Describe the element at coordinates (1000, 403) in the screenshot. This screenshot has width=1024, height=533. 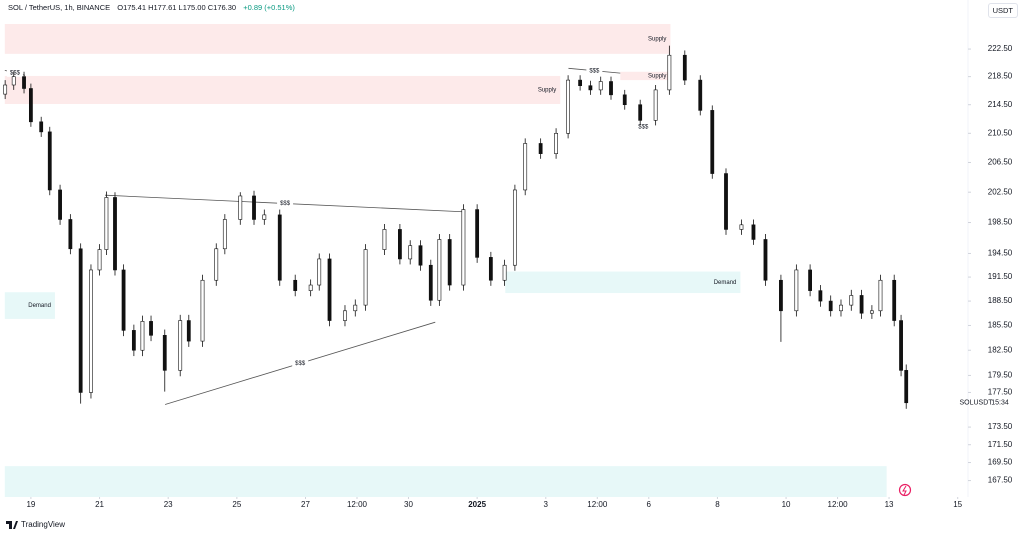
I see `countdown: 15:34` at that location.